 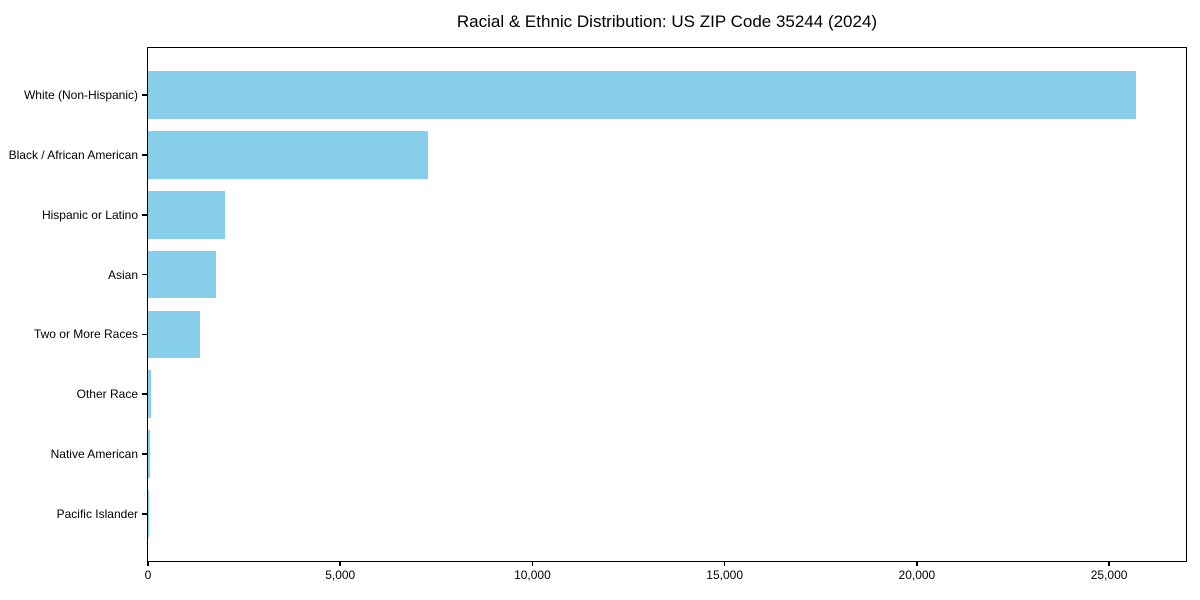 What do you see at coordinates (917, 575) in the screenshot?
I see `x-tick-label: 20,000` at bounding box center [917, 575].